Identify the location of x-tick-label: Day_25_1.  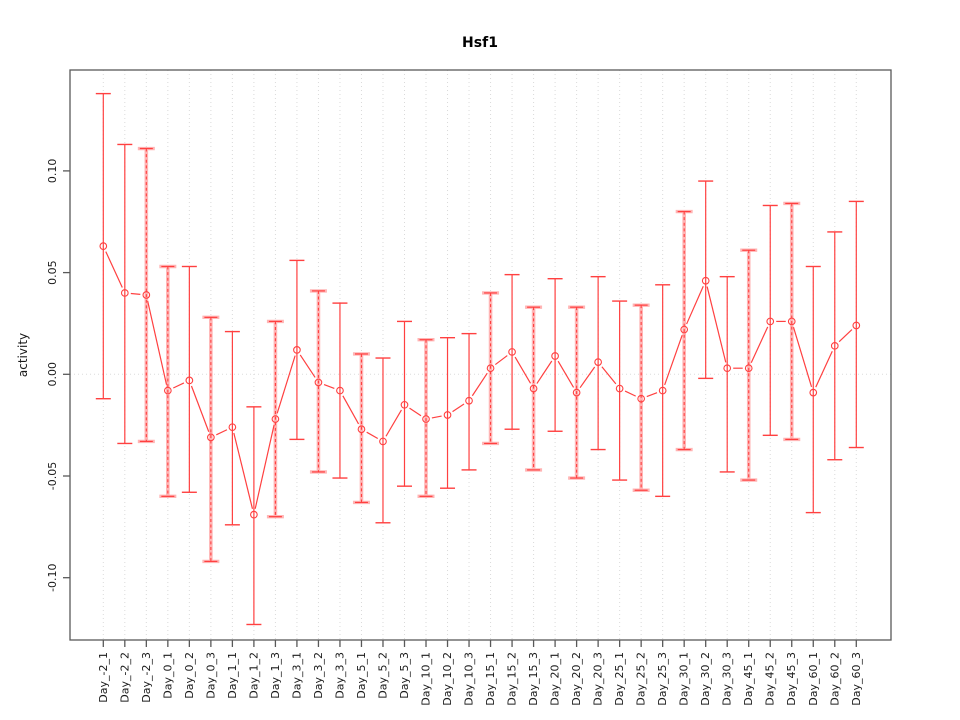
(619, 679).